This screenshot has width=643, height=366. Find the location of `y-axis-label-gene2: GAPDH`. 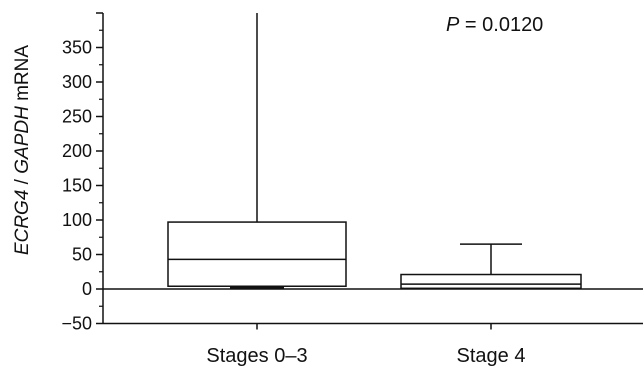

y-axis-label-gene2: GAPDH is located at coordinates (22, 140).